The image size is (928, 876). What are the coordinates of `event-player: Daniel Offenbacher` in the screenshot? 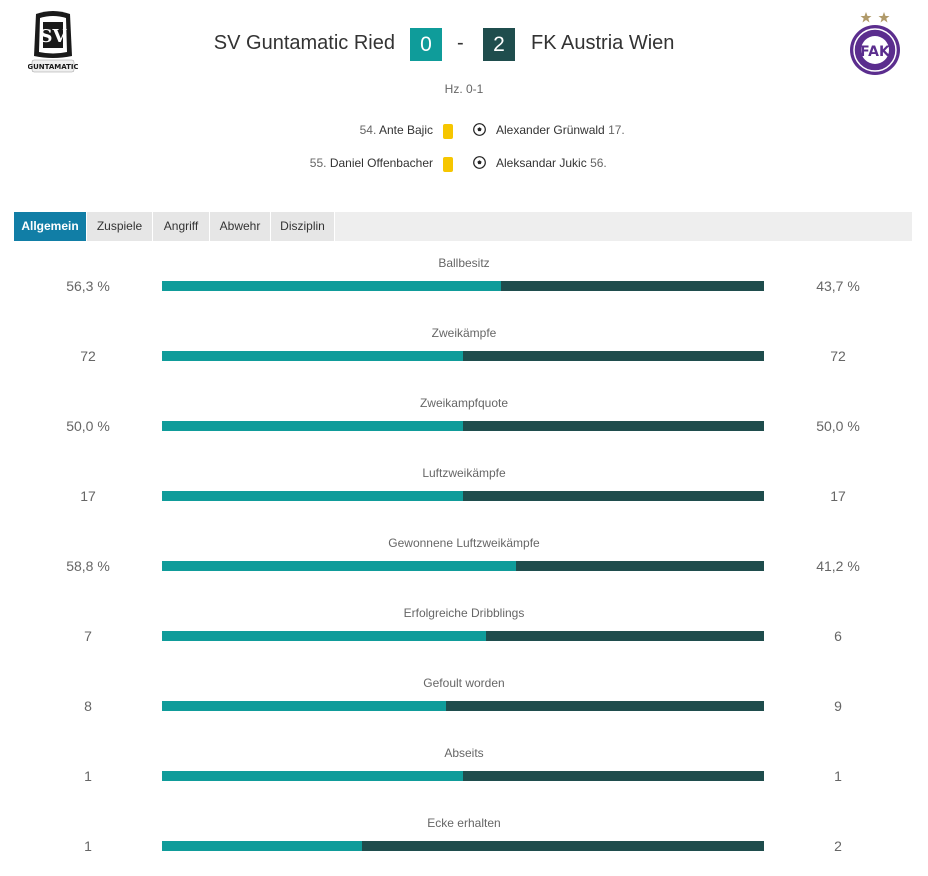 It's located at (381, 163).